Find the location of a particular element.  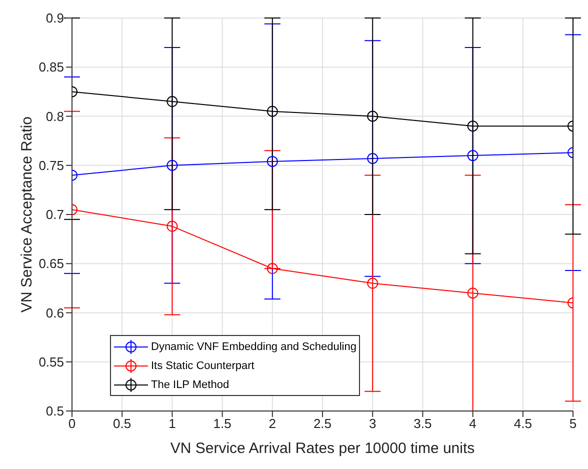

y-tick-label: 0.6 is located at coordinates (55, 312).